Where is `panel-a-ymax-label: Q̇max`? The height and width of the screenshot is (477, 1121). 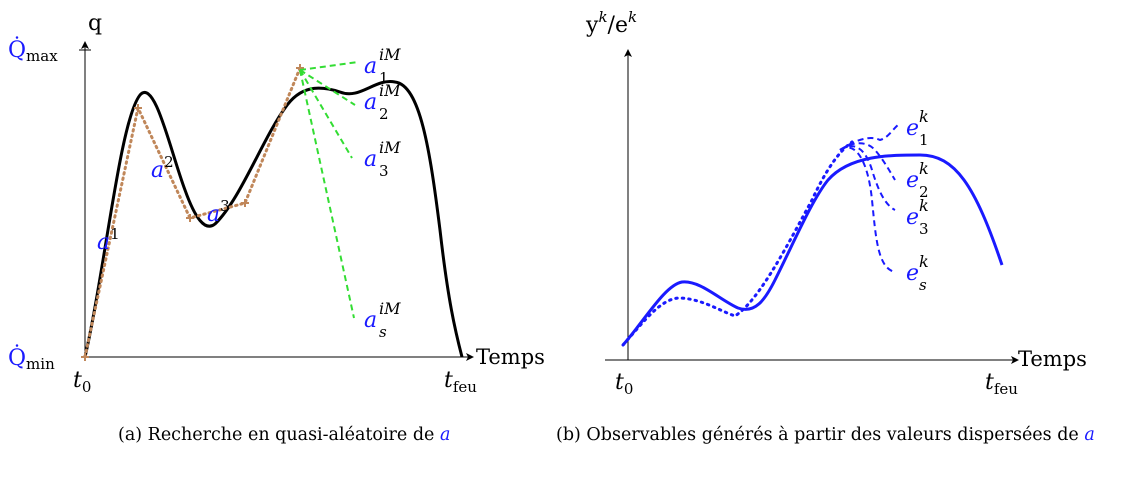
panel-a-ymax-label: Q̇max is located at coordinates (33, 51).